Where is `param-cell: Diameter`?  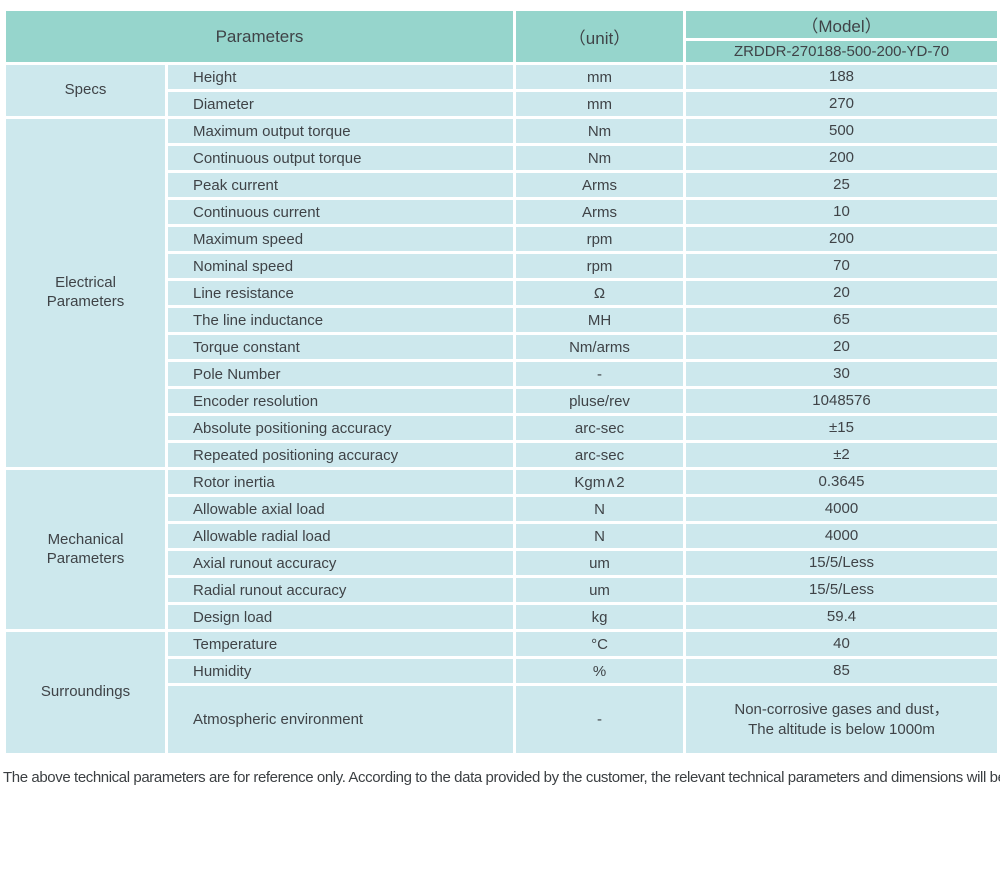 param-cell: Diameter is located at coordinates (340, 104).